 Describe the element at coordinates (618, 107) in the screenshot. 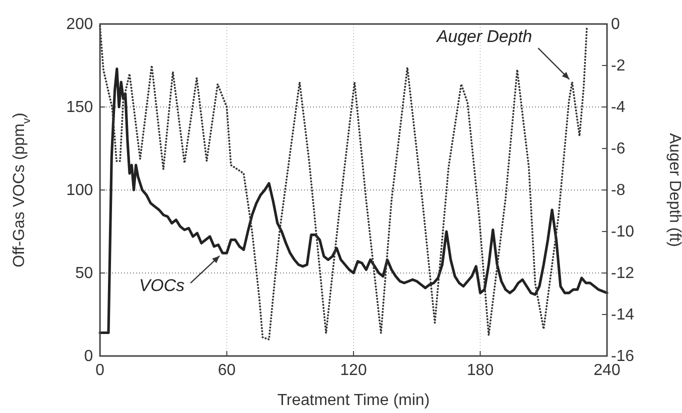

I see `y2-tick-label: -4` at that location.